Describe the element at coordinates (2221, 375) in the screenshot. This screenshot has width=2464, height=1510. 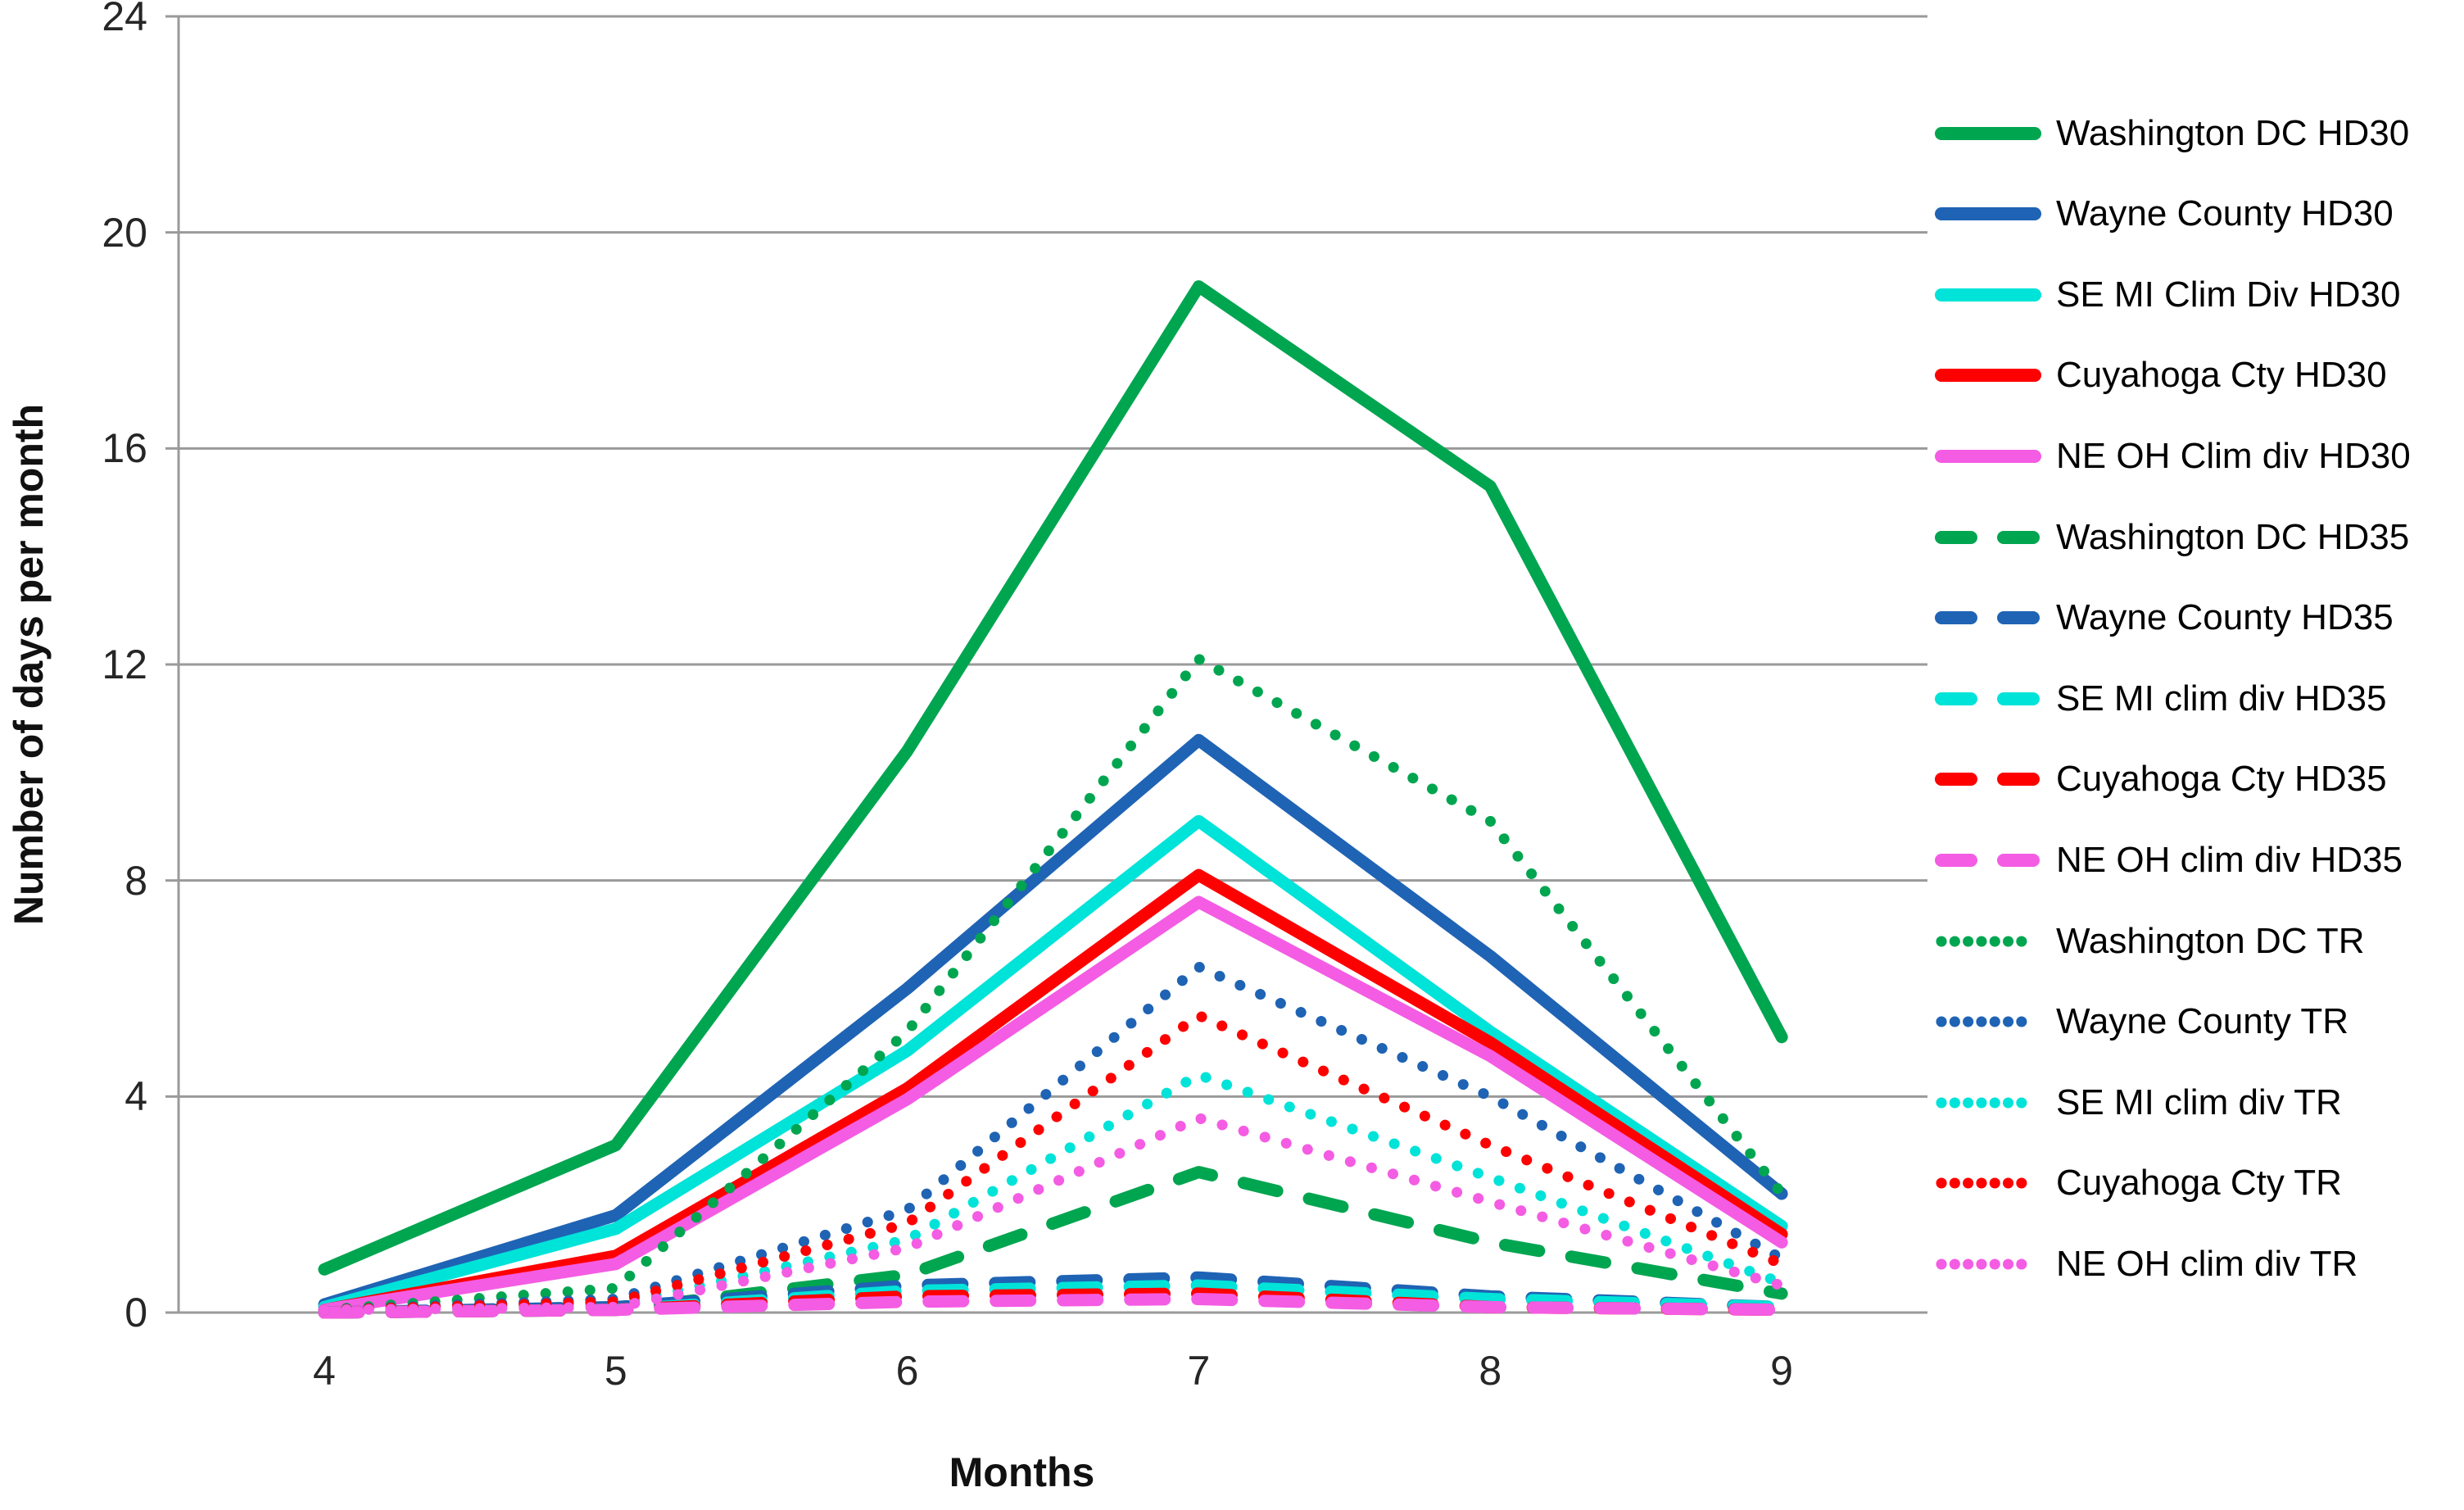
I see `legend-label: Cuyahoga Cty HD30` at that location.